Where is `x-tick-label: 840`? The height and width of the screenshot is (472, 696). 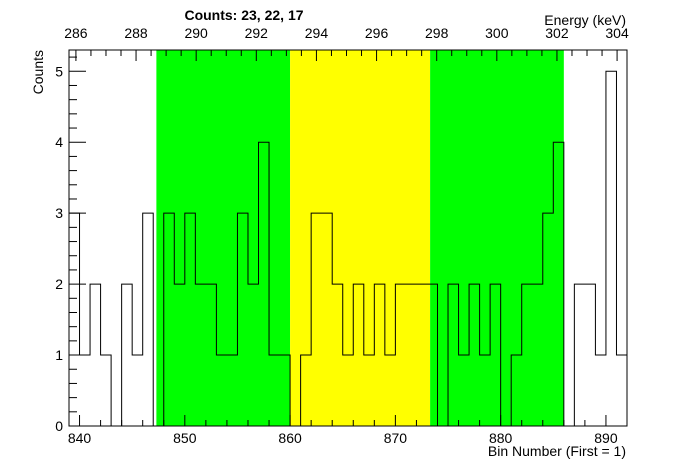 x-tick-label: 840 is located at coordinates (80, 438).